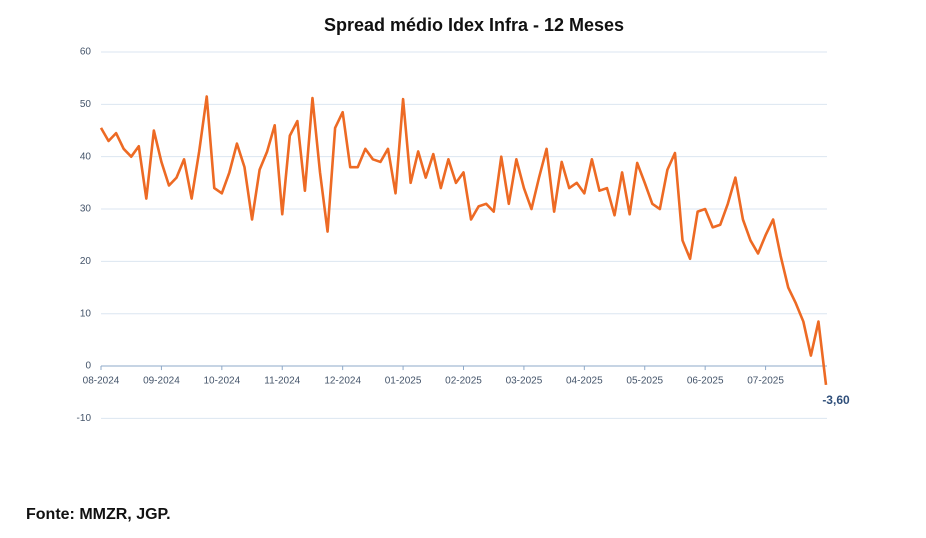 The height and width of the screenshot is (538, 926). I want to click on x-tick-label: 01-2025, so click(403, 381).